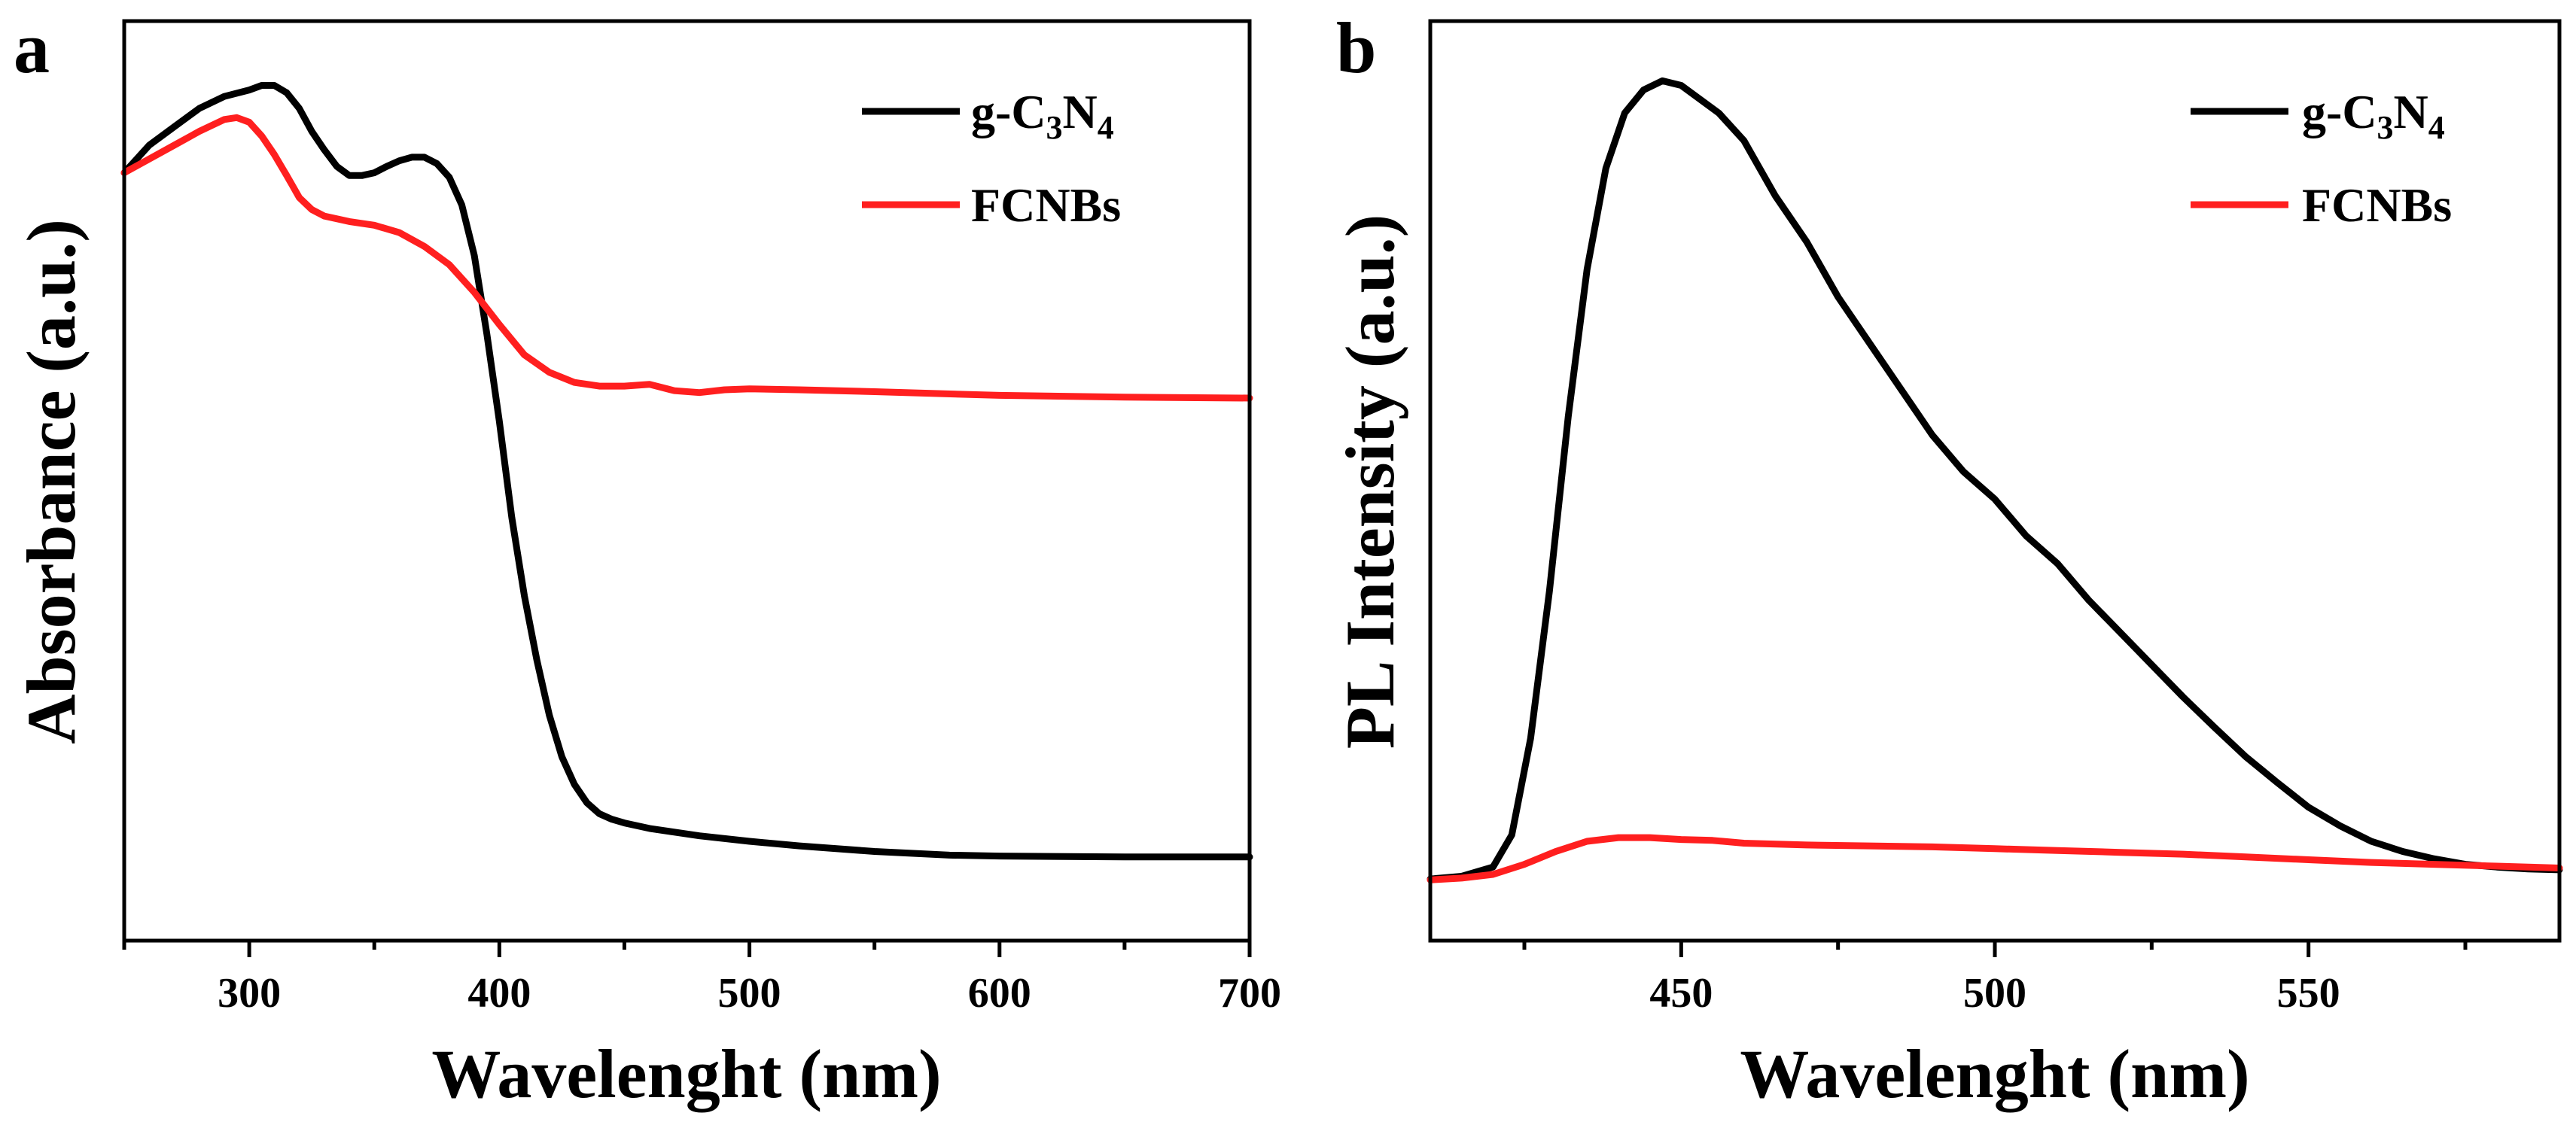 This screenshot has width=2576, height=1125. Describe the element at coordinates (992, 158) in the screenshot. I see `panel-a-legend: g-C3N4 FCNBs` at that location.